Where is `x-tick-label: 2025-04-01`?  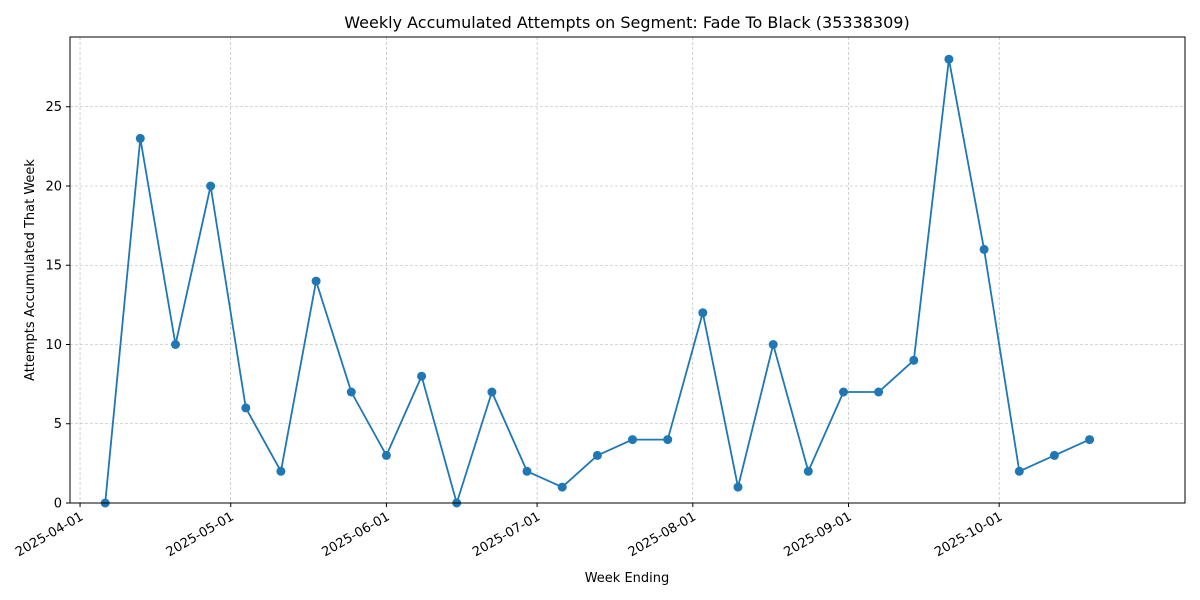
x-tick-label: 2025-04-01 is located at coordinates (49, 534).